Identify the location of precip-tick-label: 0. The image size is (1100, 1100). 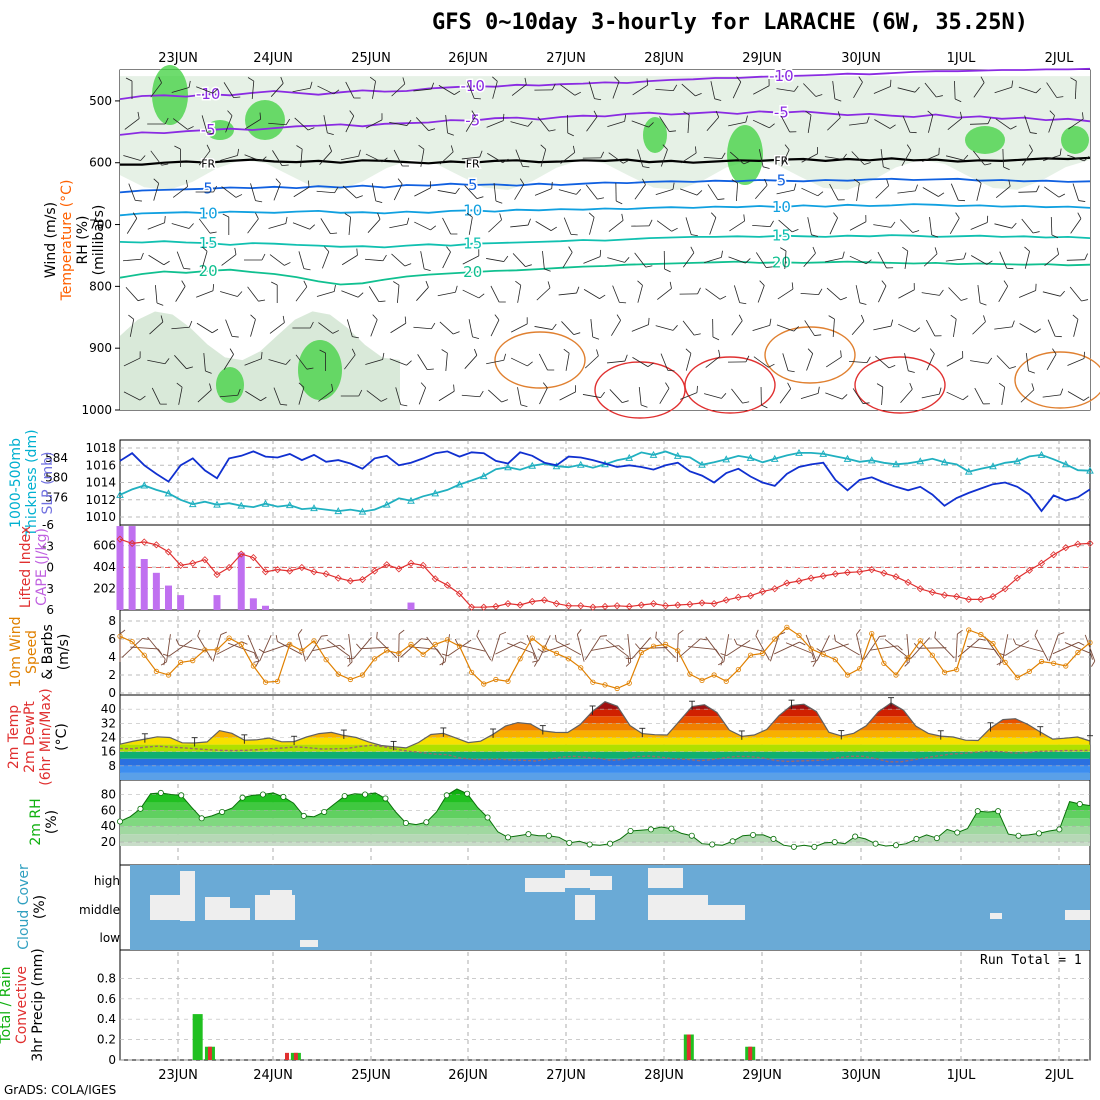
(112, 1060).